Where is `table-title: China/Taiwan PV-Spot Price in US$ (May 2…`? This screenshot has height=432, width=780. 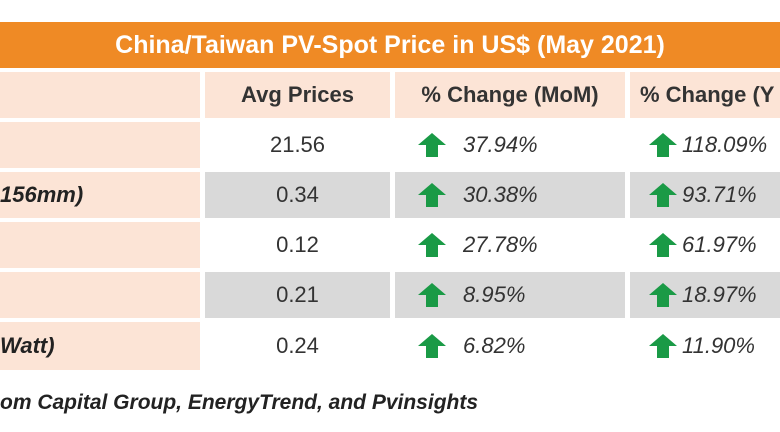 table-title: China/Taiwan PV-Spot Price in US$ (May 2… is located at coordinates (390, 45).